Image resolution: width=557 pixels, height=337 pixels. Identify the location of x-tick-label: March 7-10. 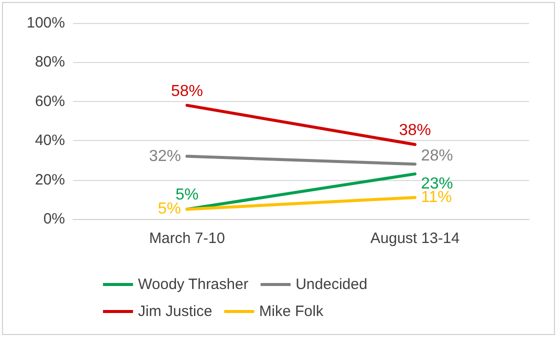
(187, 238).